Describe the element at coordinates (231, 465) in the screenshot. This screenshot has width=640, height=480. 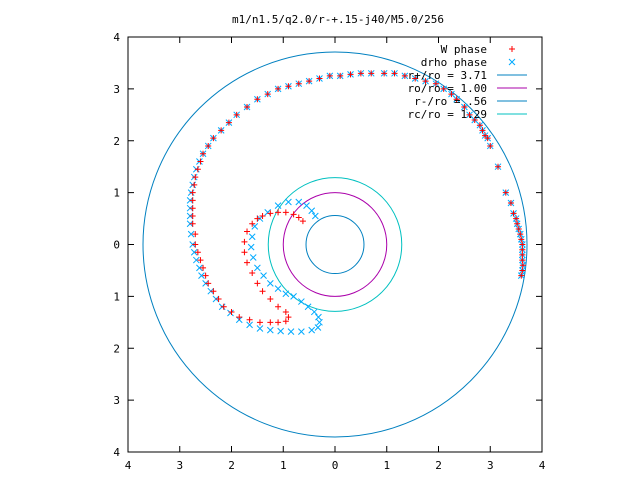
I see `x-tick-label: 2` at that location.